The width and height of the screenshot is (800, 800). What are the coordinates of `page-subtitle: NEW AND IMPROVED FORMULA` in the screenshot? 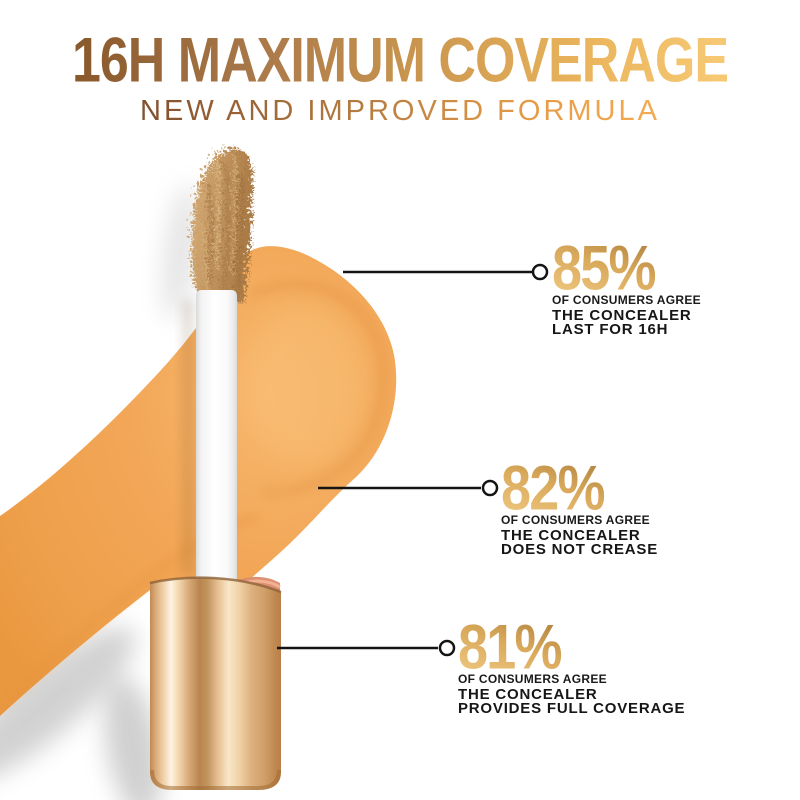 It's located at (400, 111).